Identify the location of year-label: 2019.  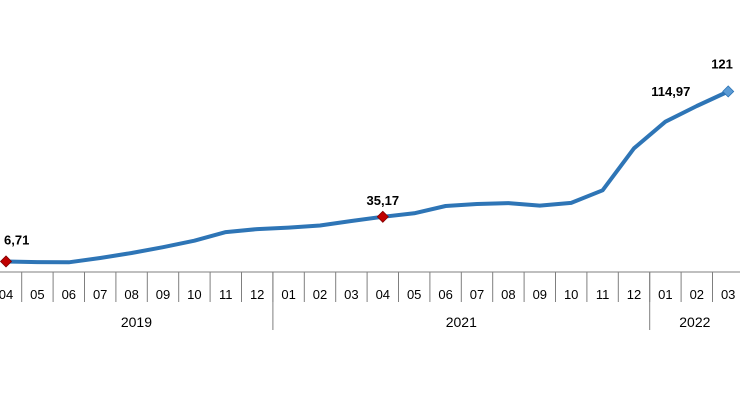
(136, 322).